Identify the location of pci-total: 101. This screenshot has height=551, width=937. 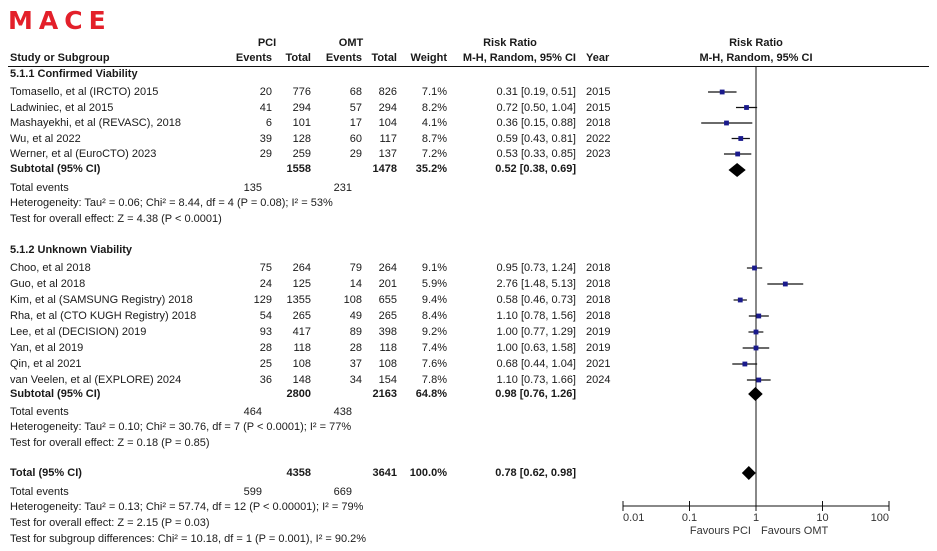
(301, 123).